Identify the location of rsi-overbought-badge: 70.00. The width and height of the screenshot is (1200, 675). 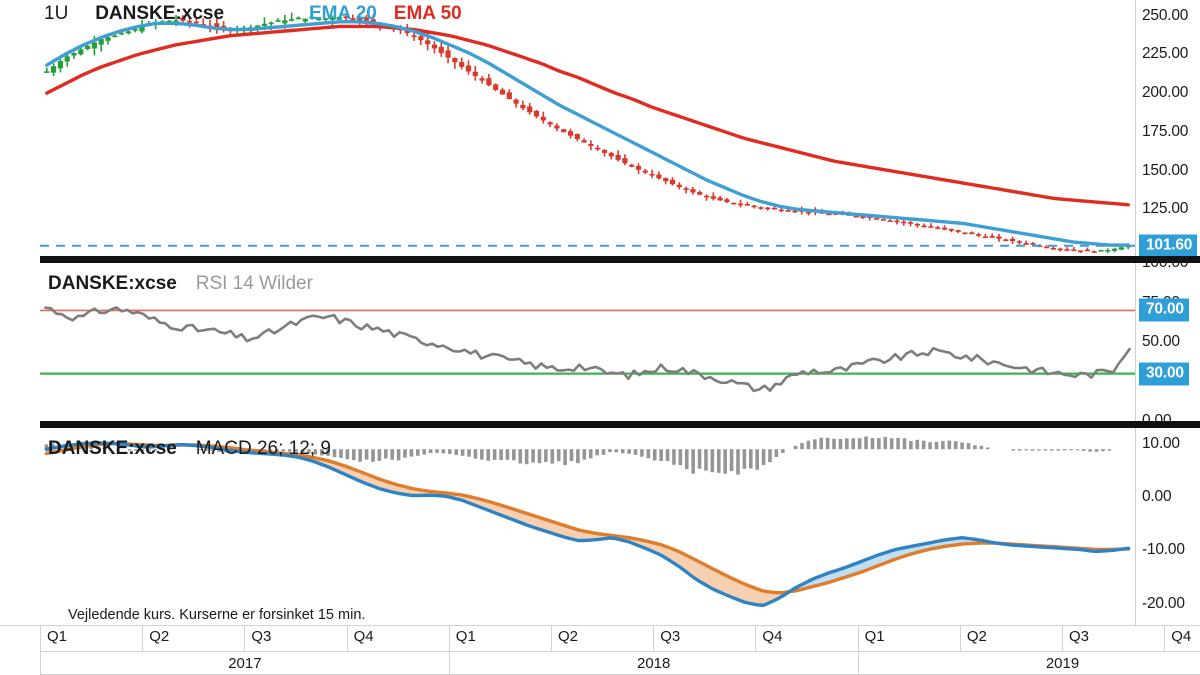
(1164, 310).